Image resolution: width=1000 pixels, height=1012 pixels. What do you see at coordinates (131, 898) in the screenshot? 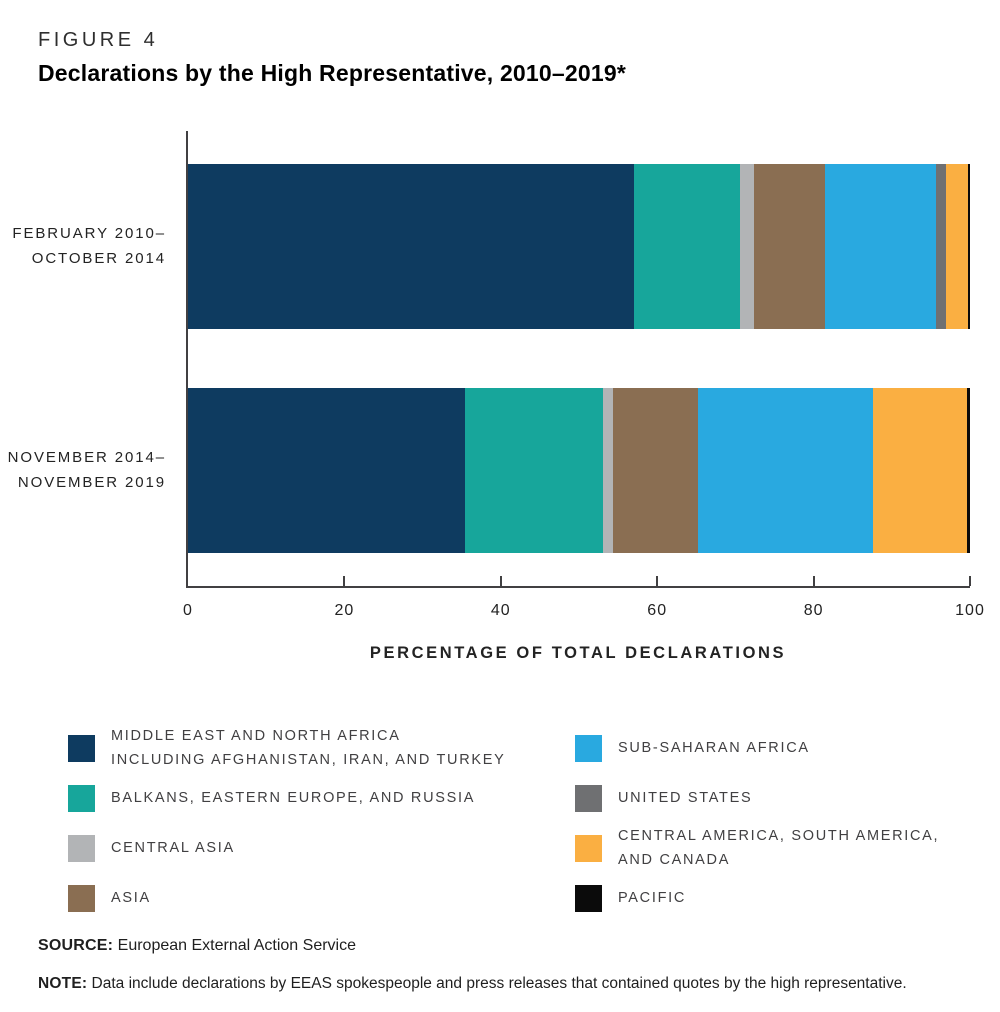
I see `legend-label: ASIA` at bounding box center [131, 898].